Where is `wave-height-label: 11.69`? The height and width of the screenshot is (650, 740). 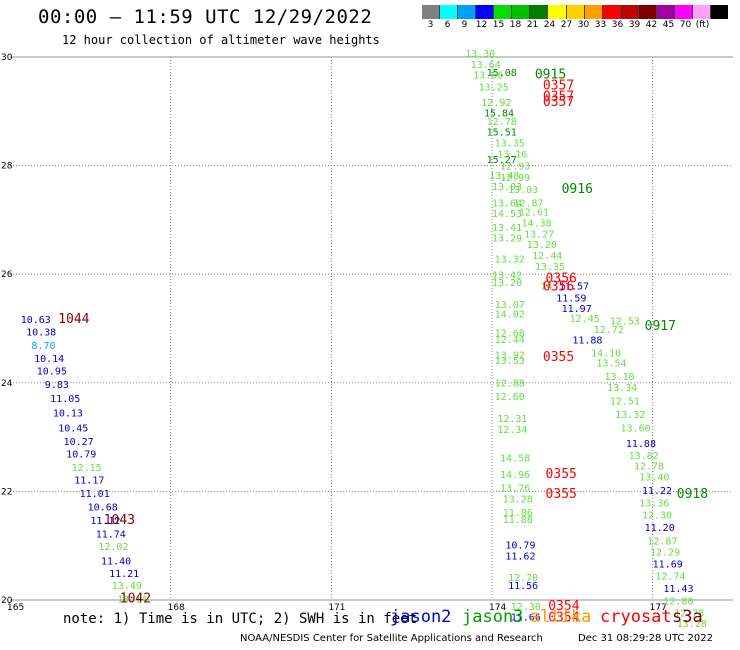
wave-height-label: 11.69 is located at coordinates (668, 564).